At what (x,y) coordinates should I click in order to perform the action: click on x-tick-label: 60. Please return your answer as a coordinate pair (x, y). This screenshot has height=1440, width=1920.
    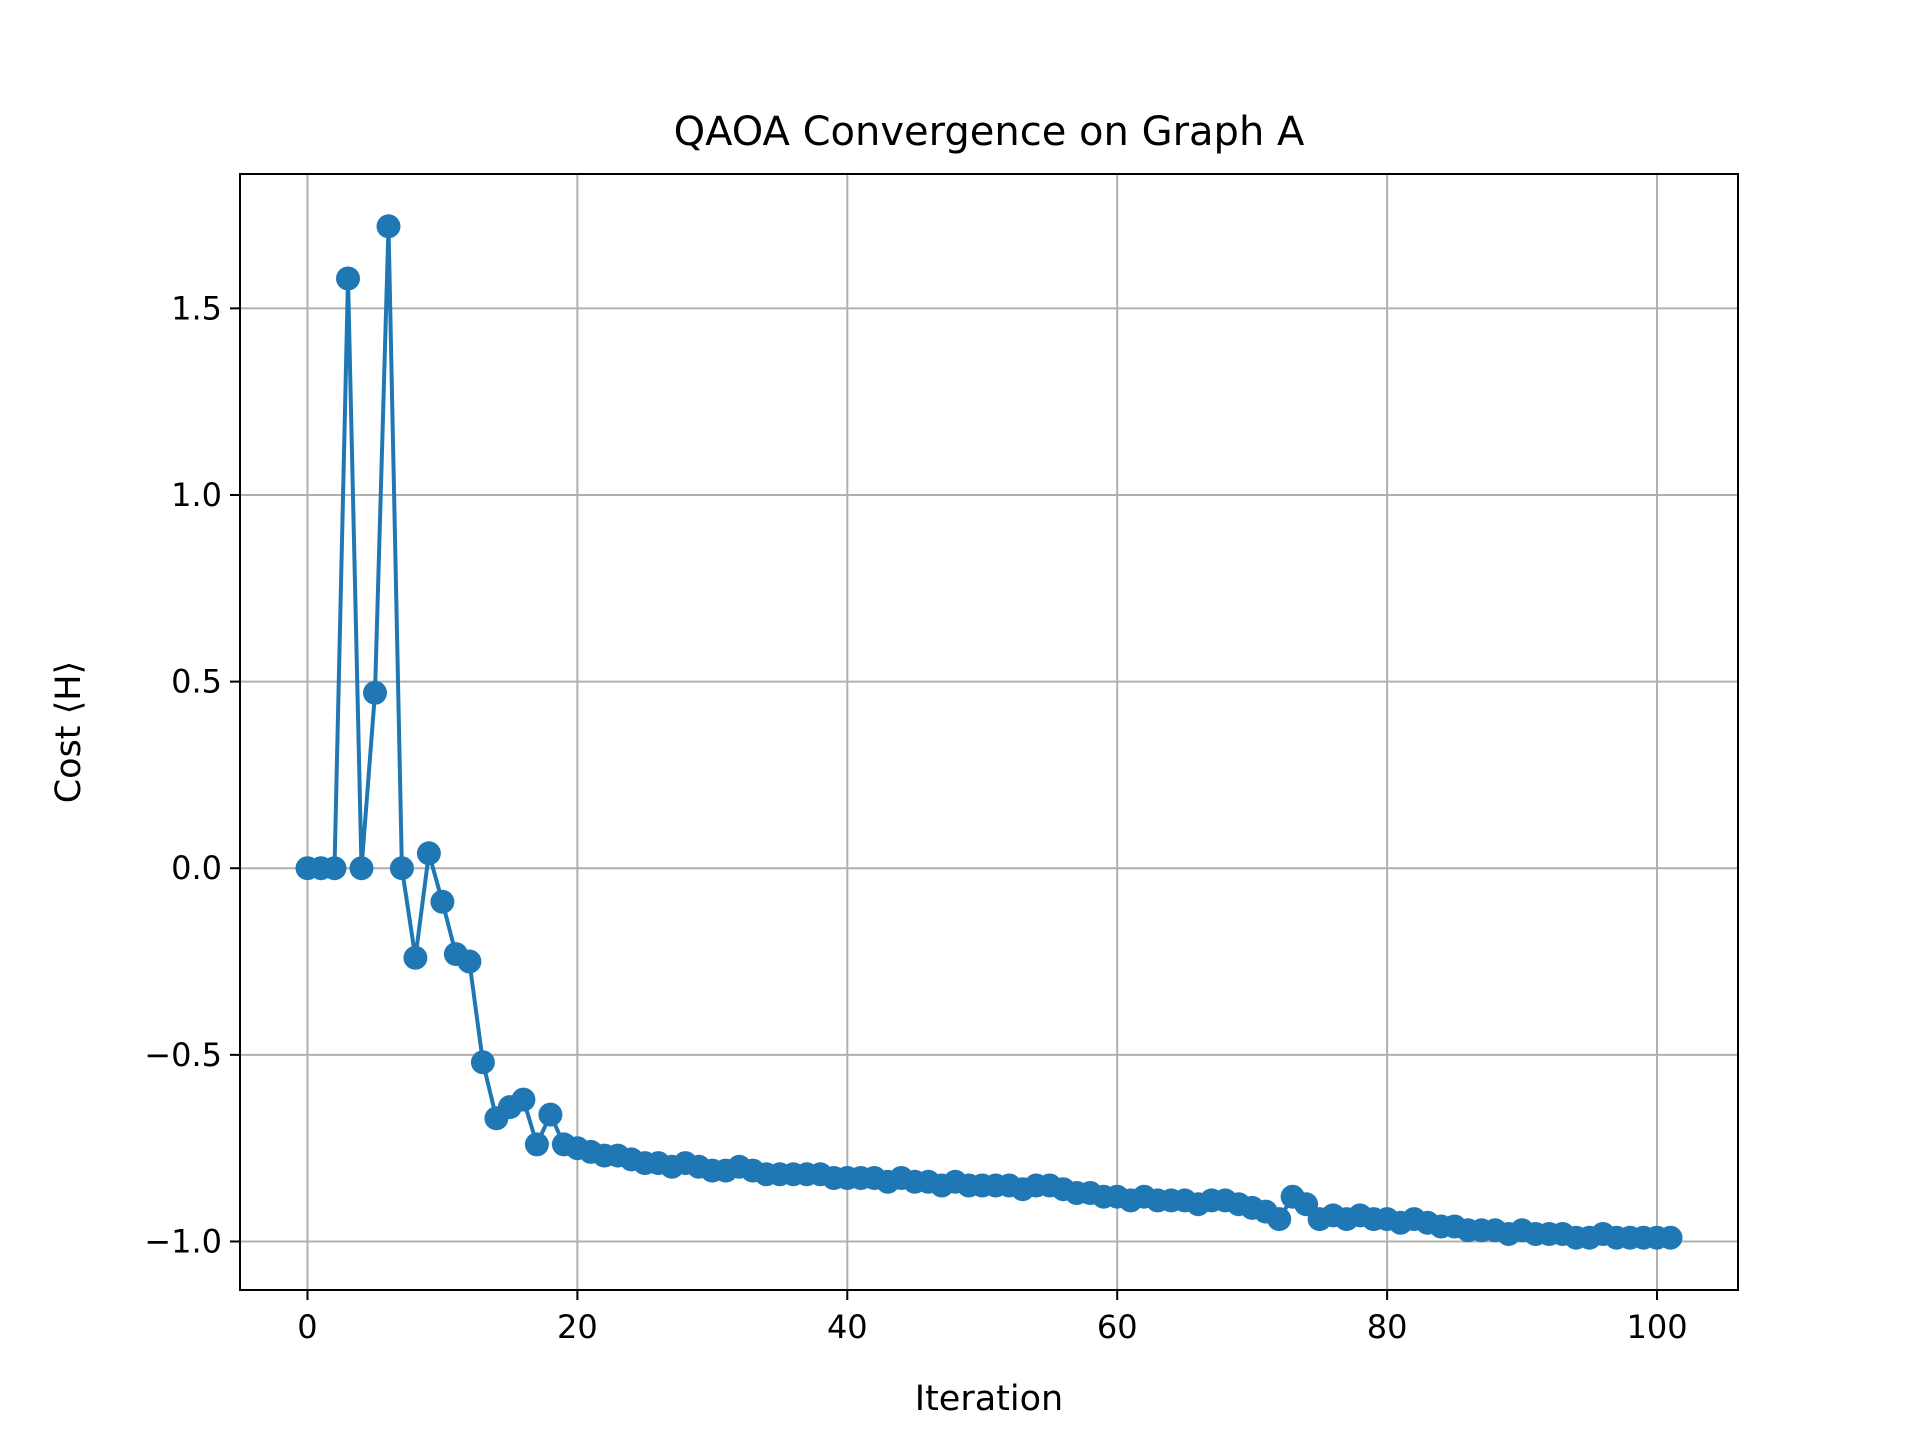
    Looking at the image, I should click on (1117, 1327).